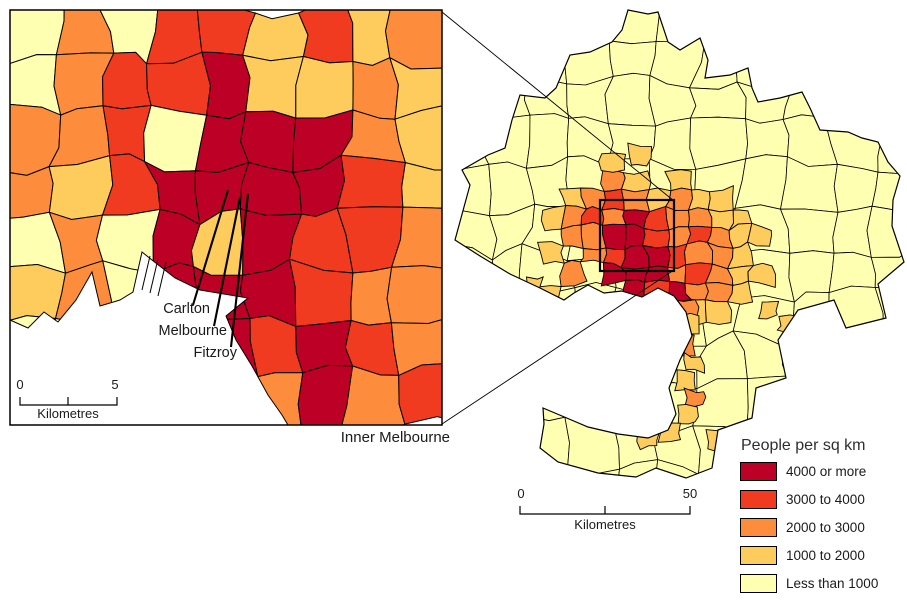  Describe the element at coordinates (395, 437) in the screenshot. I see `inset-caption: Inner Melbourne` at that location.